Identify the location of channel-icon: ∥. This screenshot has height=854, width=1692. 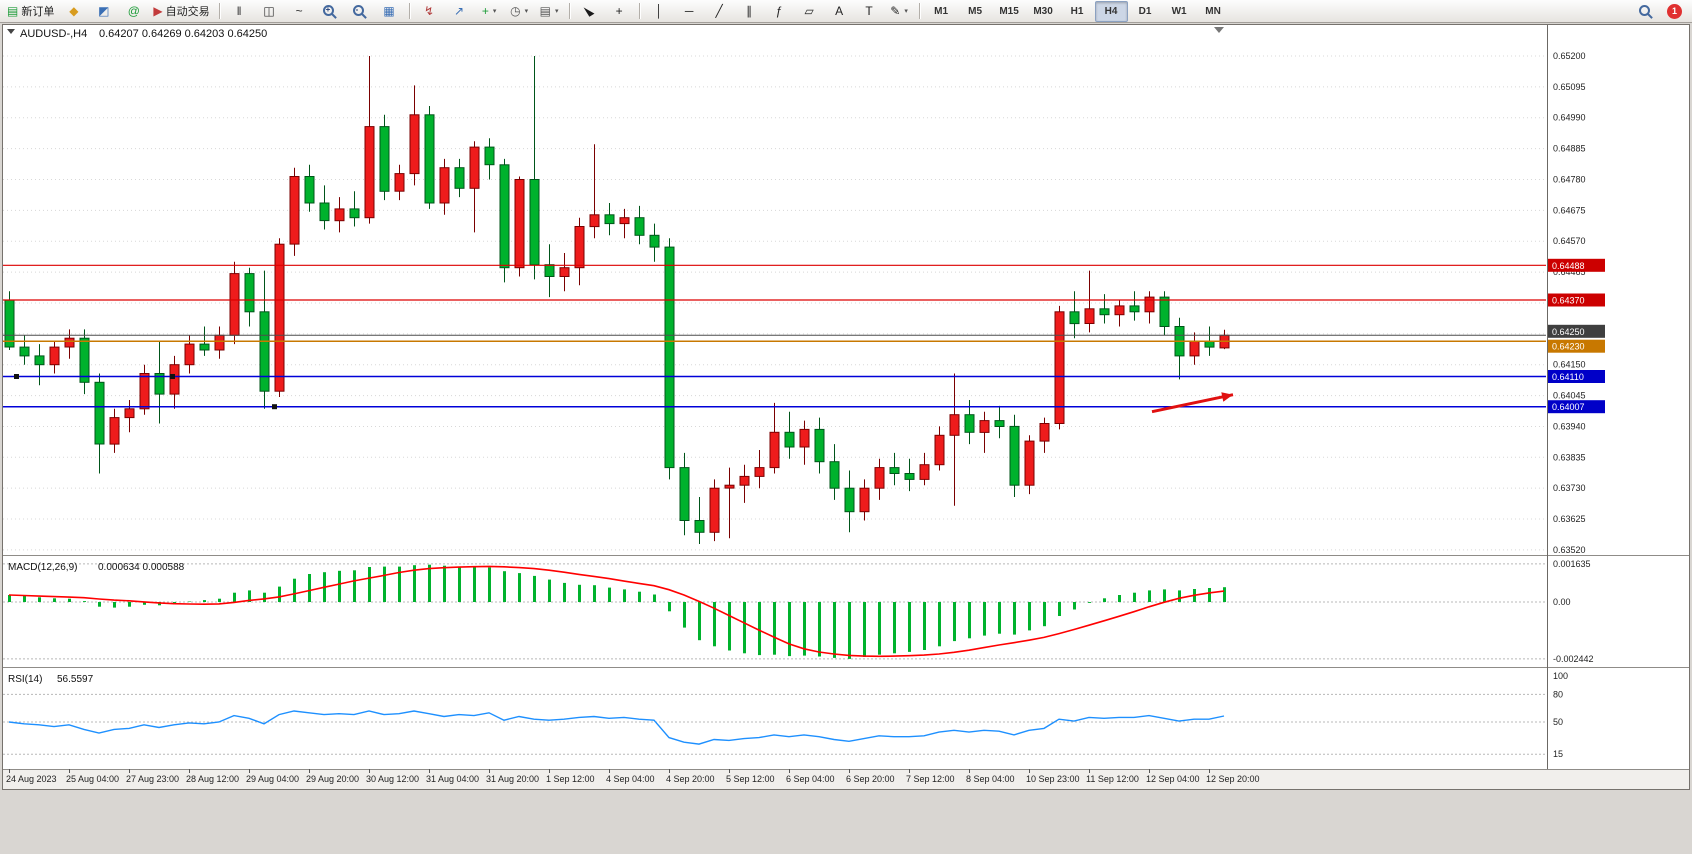
(749, 11).